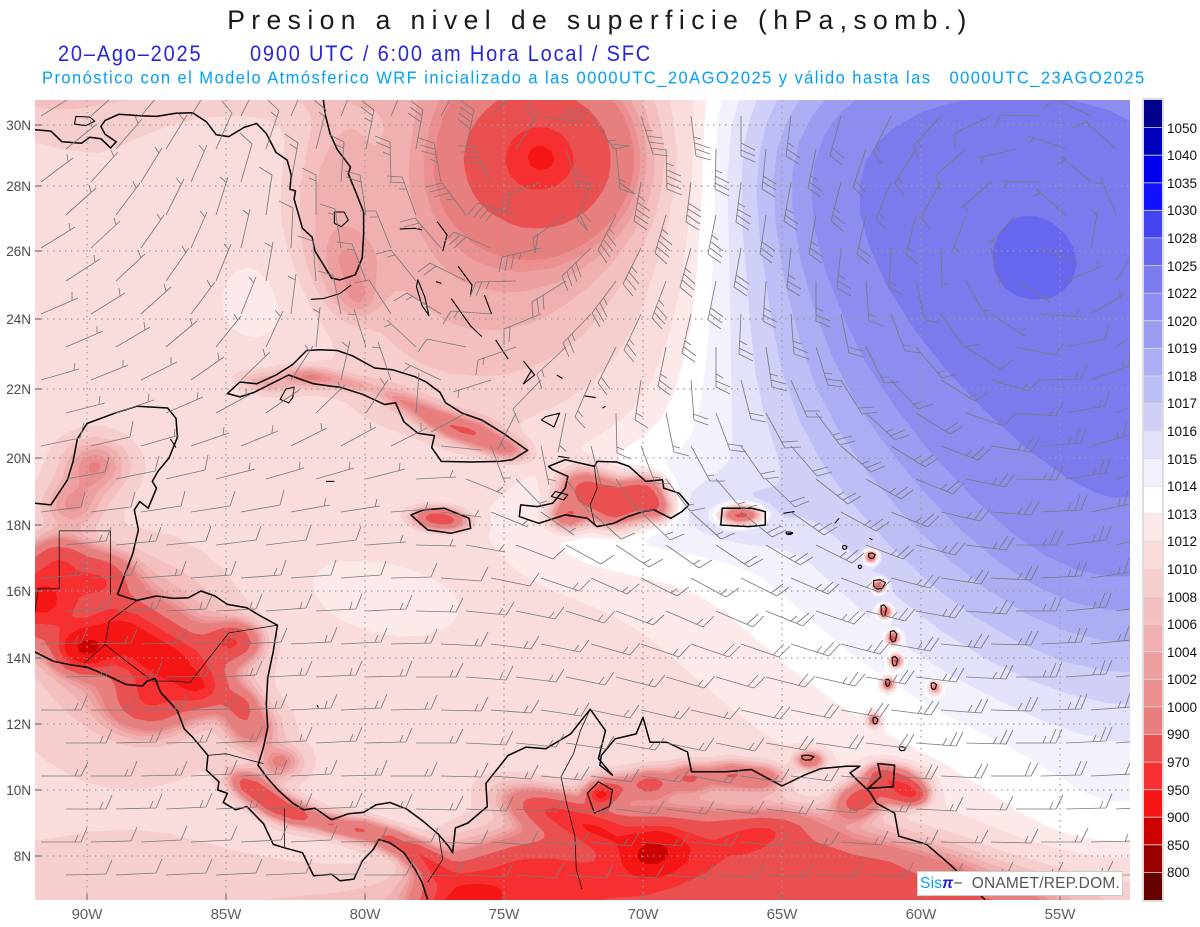 This screenshot has width=1200, height=927. Describe the element at coordinates (783, 914) in the screenshot. I see `svg-text: 65W` at that location.